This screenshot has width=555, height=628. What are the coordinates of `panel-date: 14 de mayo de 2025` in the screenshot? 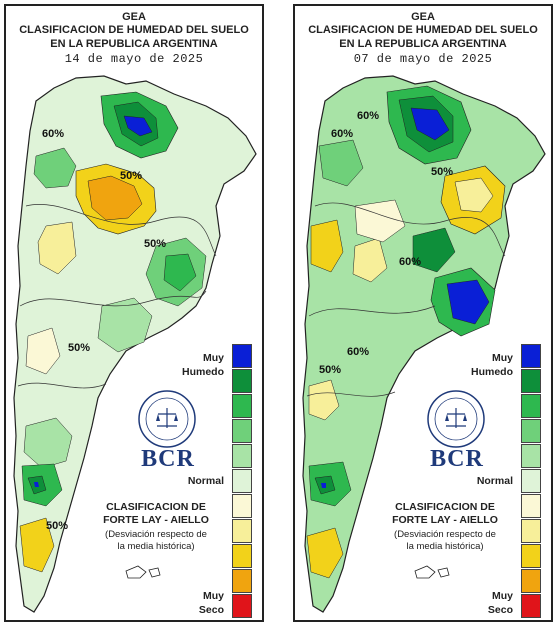 It's located at (134, 59).